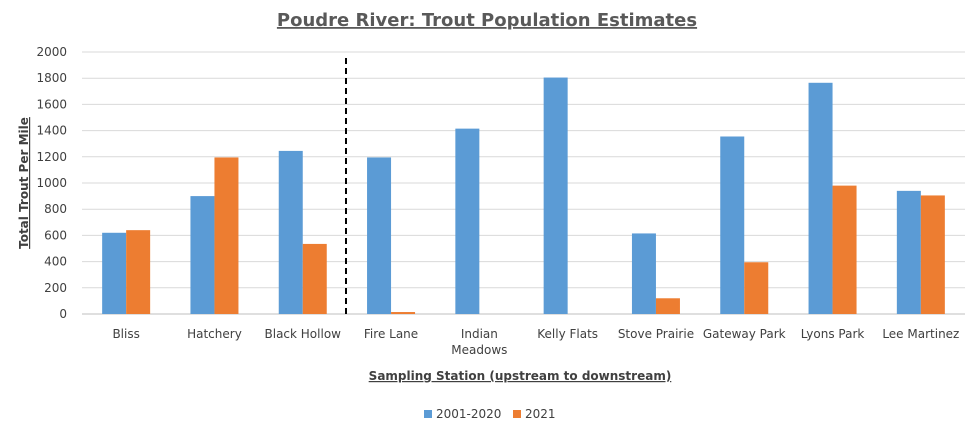 Image resolution: width=975 pixels, height=433 pixels. Describe the element at coordinates (303, 334) in the screenshot. I see `x-tick-label: Black Hollow` at that location.